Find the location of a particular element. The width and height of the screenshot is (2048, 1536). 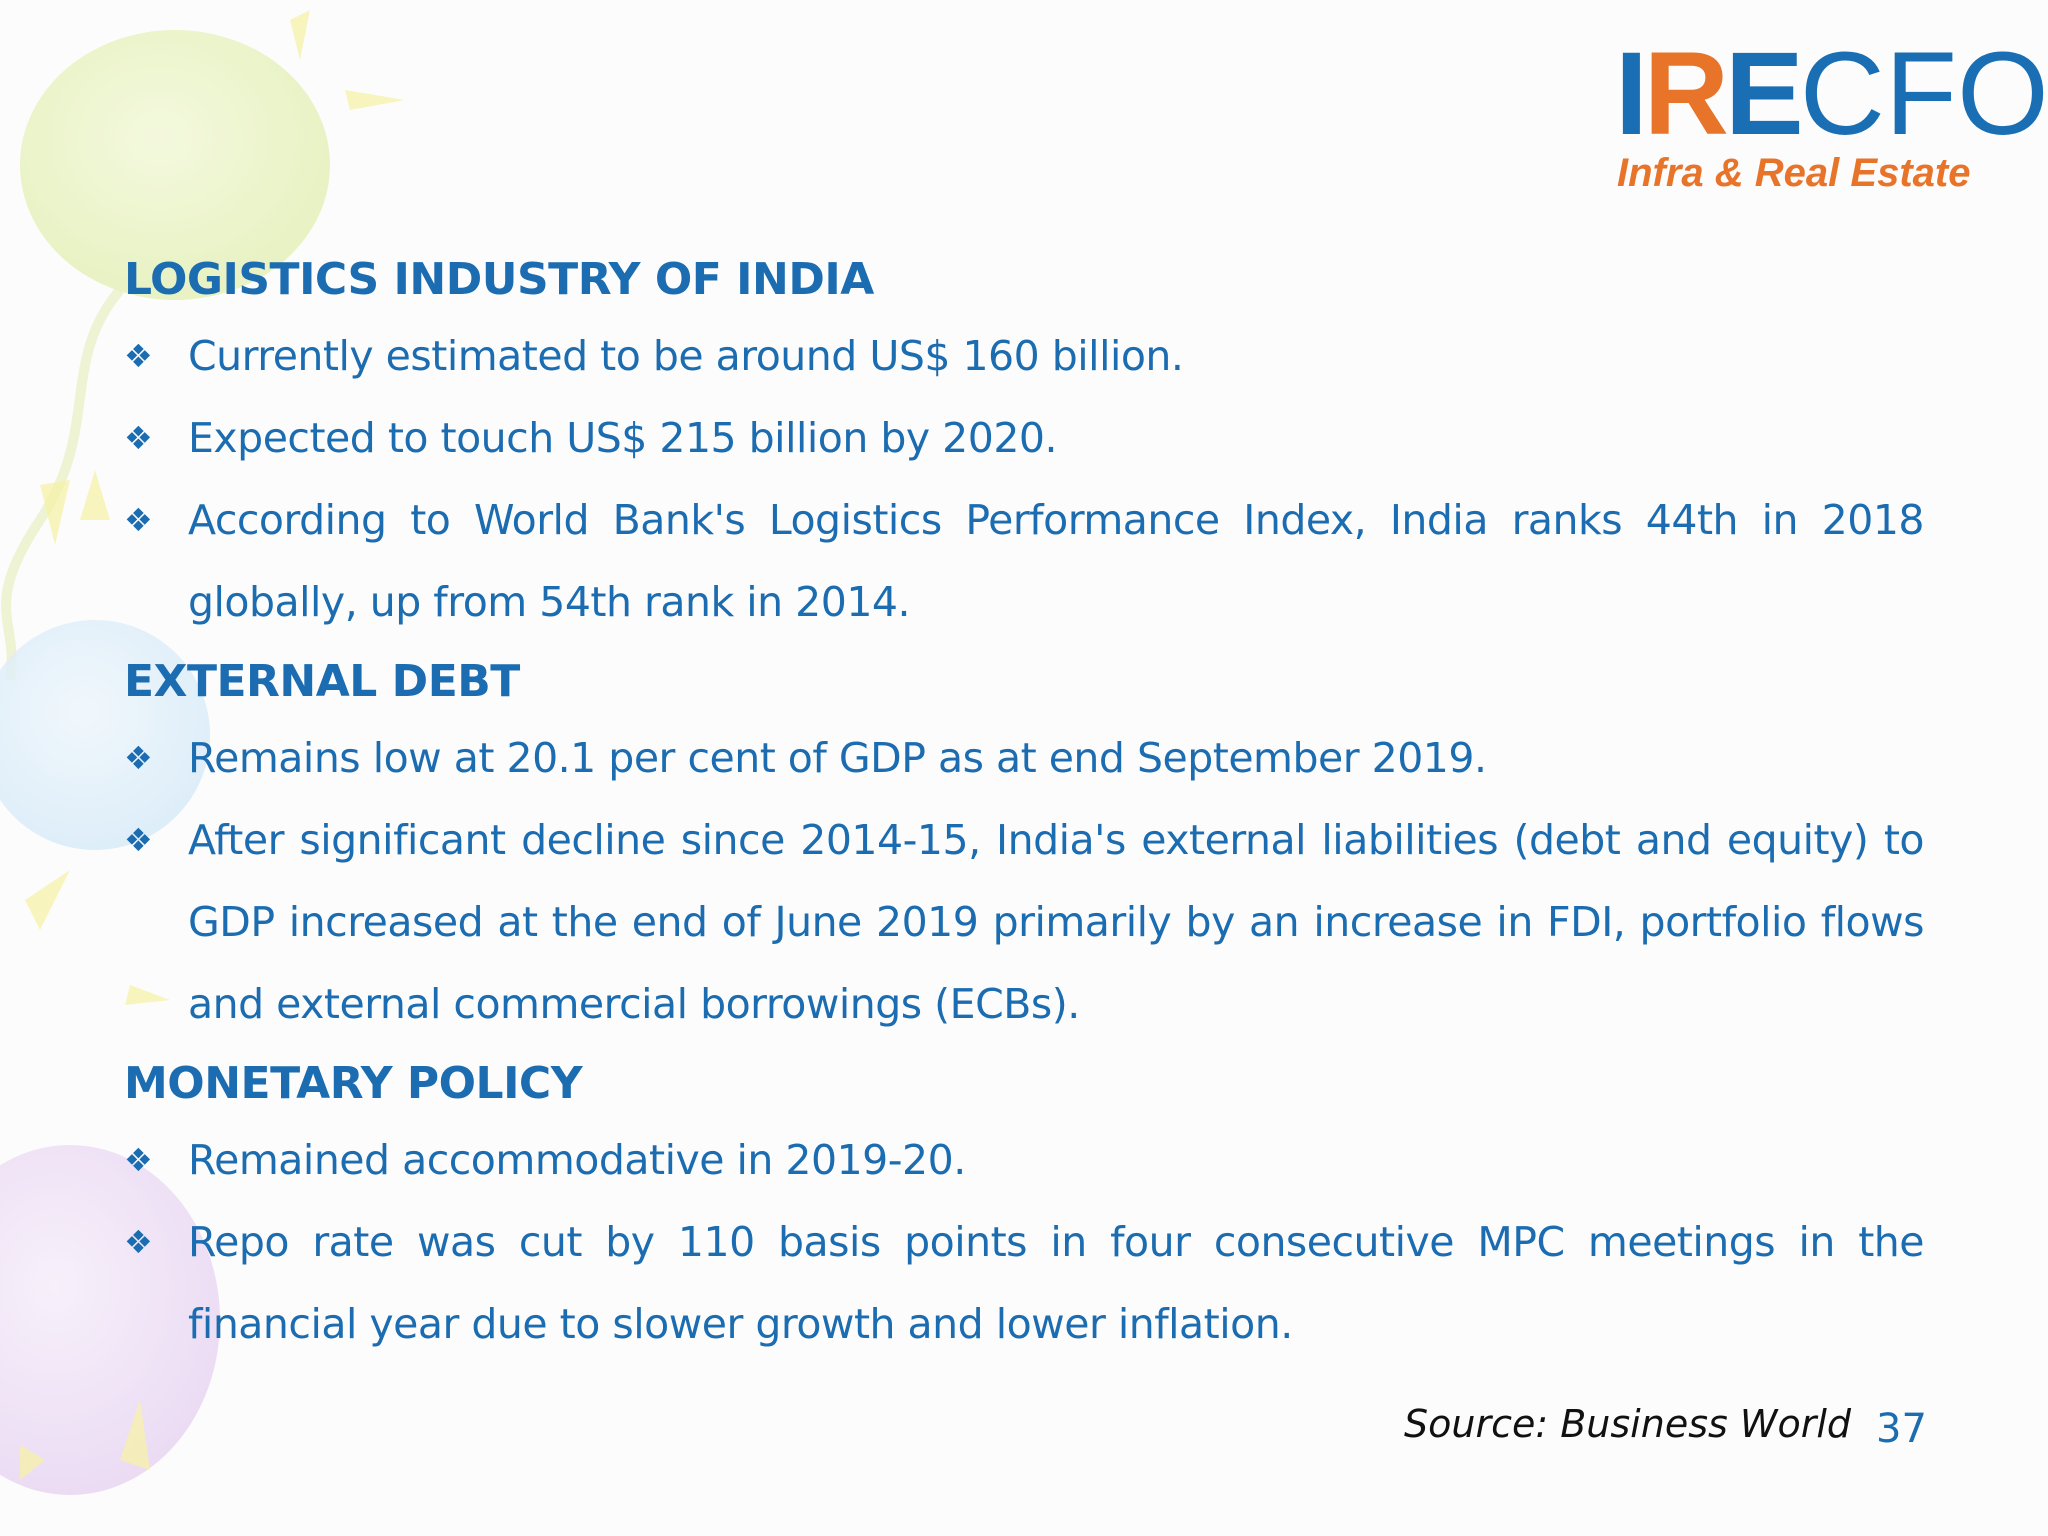

irecfo-logo-wordmark: IRECFO is located at coordinates (1831, 94).